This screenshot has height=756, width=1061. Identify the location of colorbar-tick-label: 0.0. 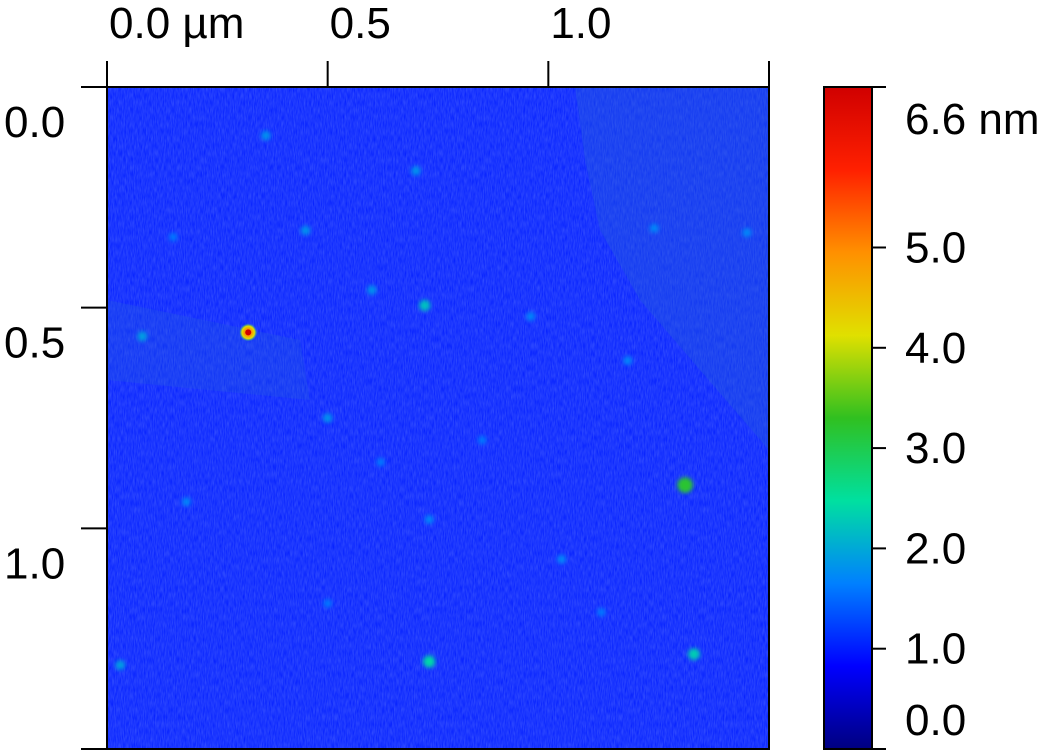
(935, 720).